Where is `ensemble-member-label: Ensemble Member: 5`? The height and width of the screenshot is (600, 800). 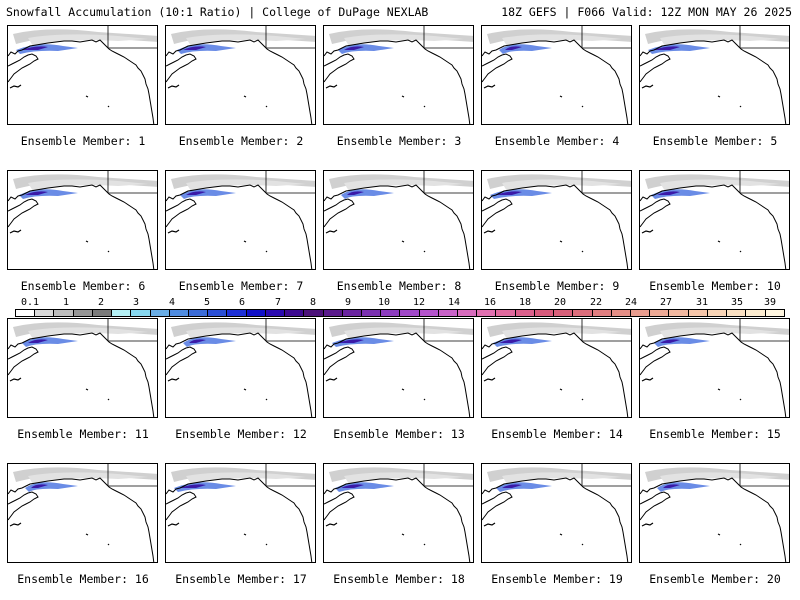
ensemble-member-label: Ensemble Member: 5 is located at coordinates (715, 141).